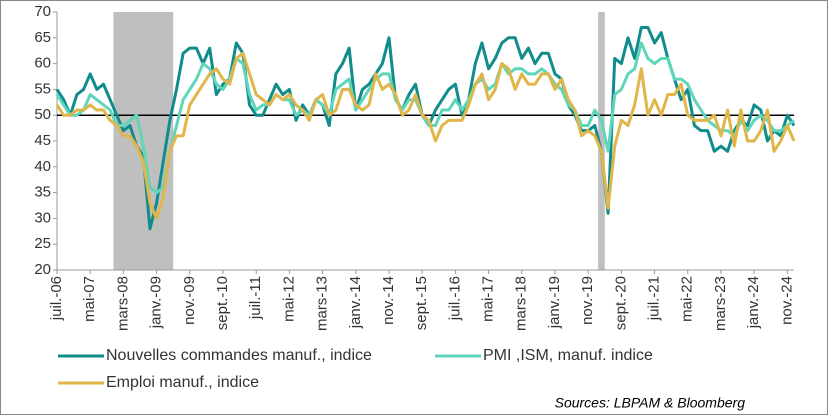  What do you see at coordinates (255, 298) in the screenshot?
I see `x-tick-label: juil.-11` at bounding box center [255, 298].